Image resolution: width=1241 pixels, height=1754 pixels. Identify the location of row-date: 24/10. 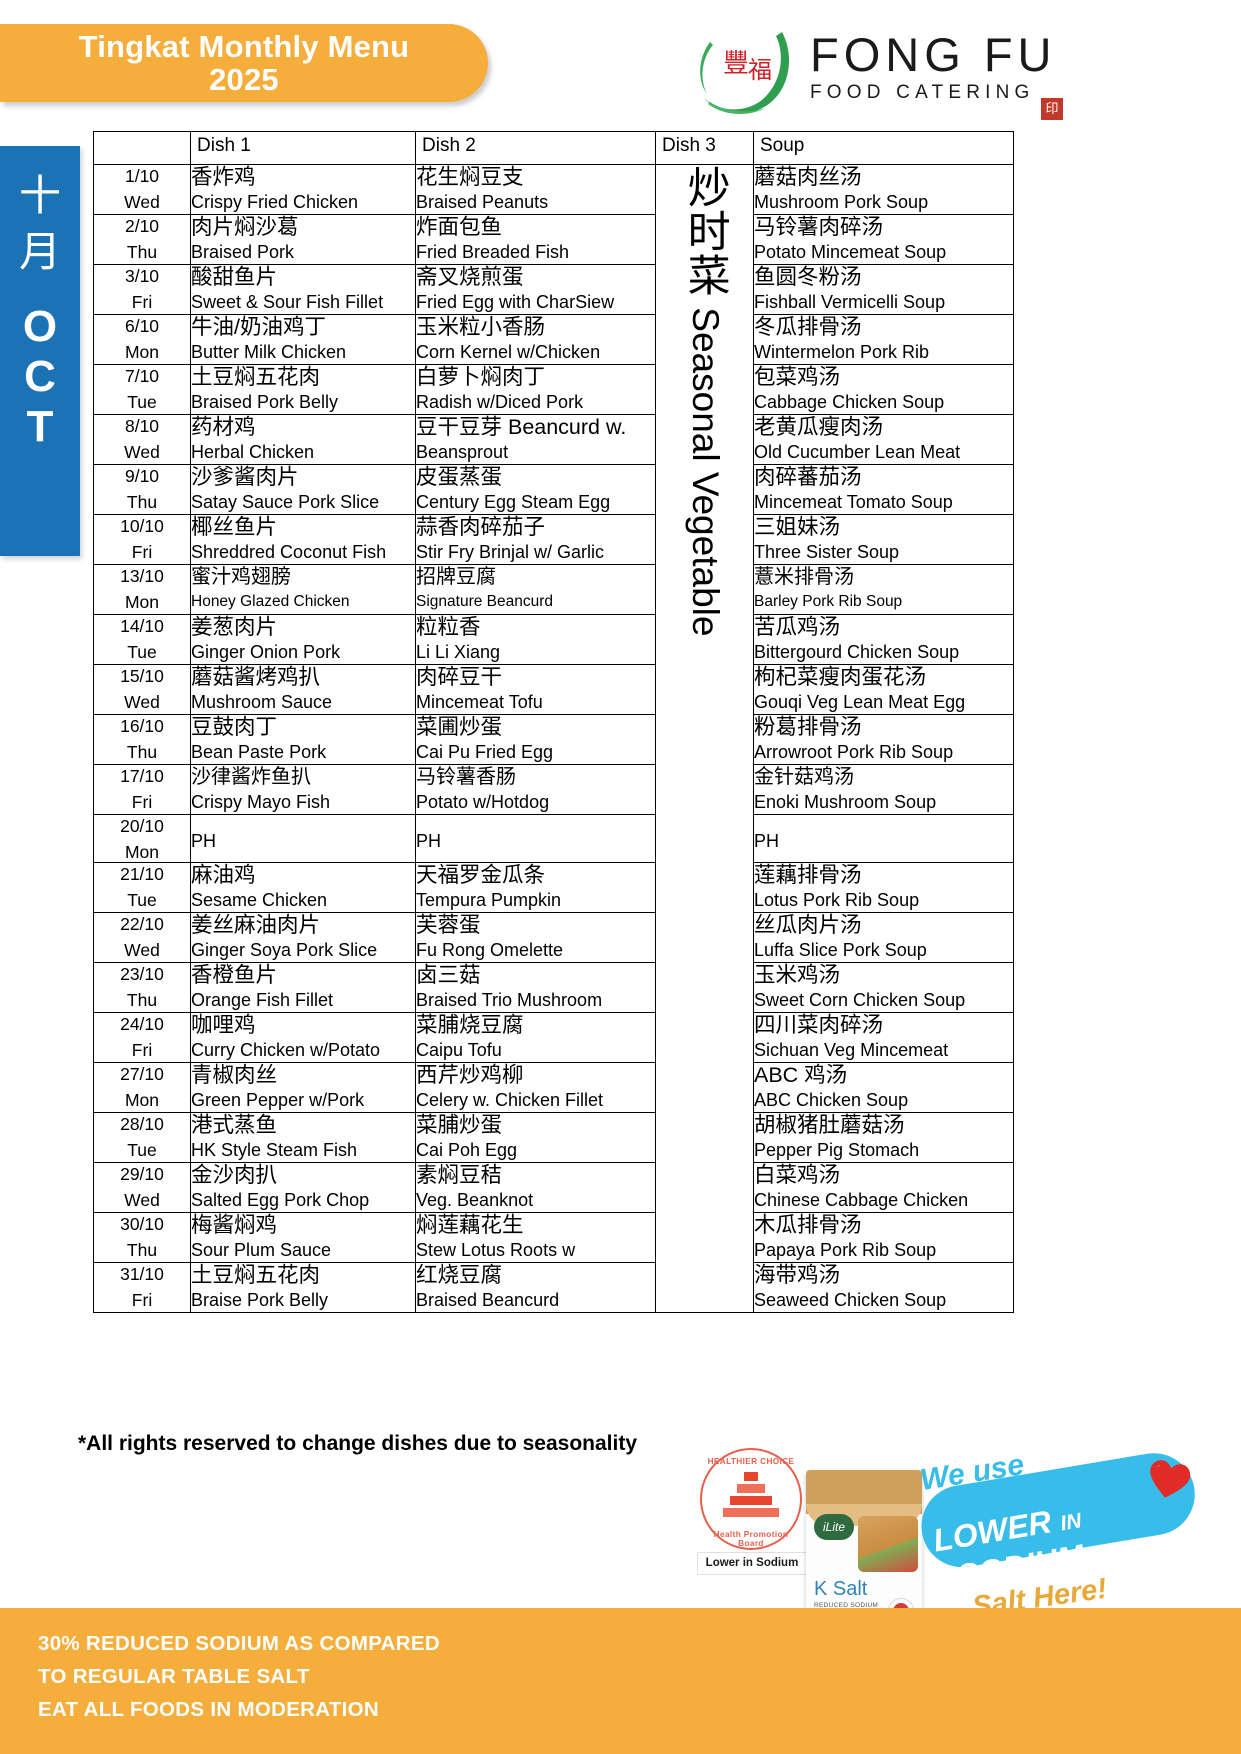
(142, 1024).